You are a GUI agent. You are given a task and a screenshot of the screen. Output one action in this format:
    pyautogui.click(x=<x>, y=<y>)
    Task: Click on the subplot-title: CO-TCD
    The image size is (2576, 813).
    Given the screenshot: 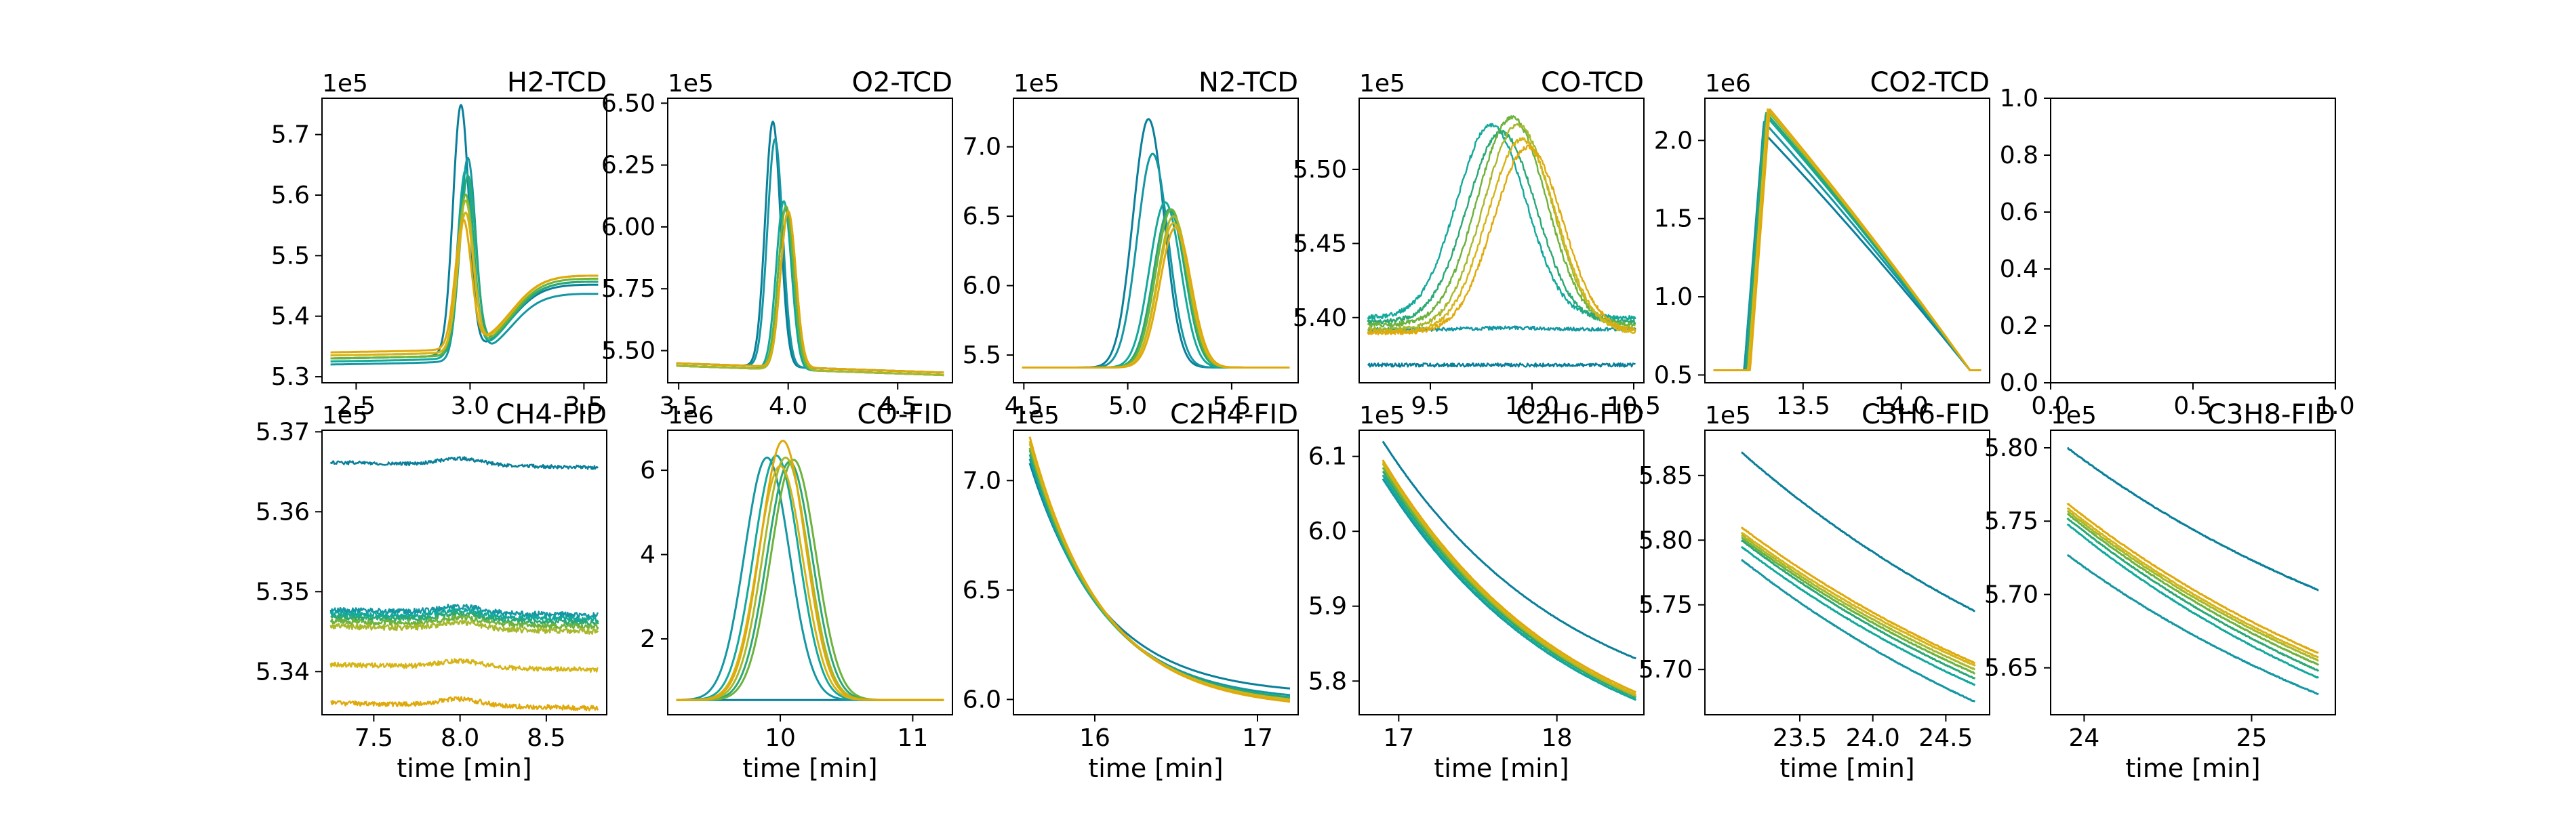 What is the action you would take?
    pyautogui.click(x=1592, y=82)
    